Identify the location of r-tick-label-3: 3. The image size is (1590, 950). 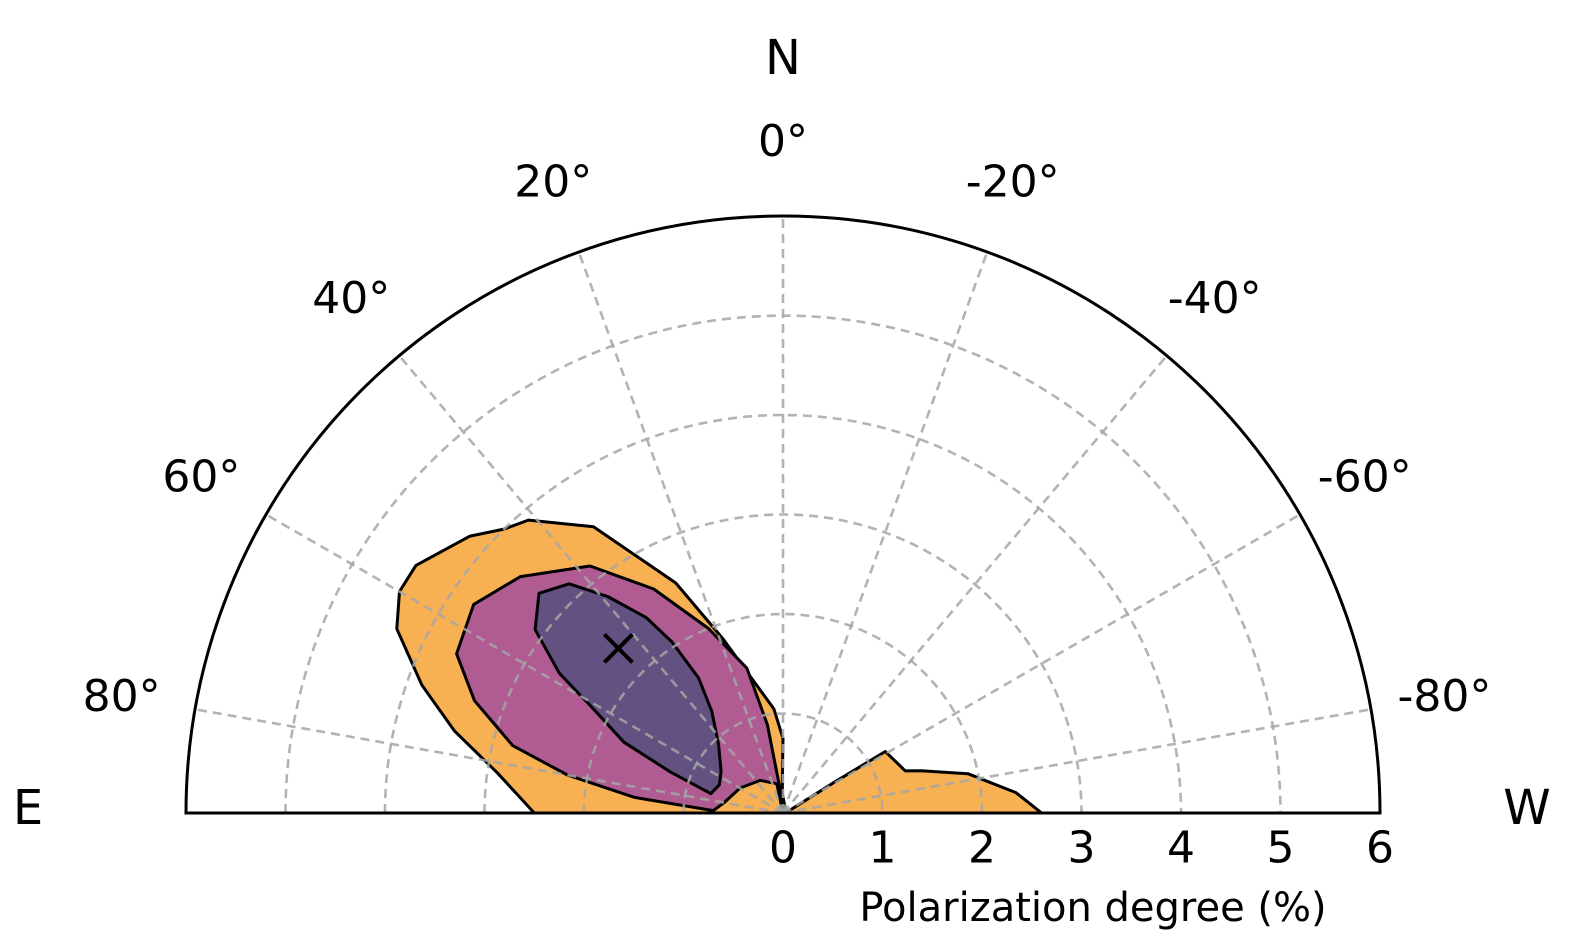
(1082, 848).